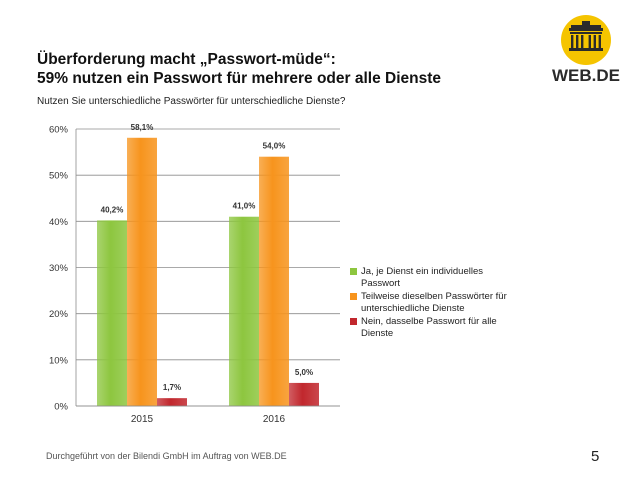 Image resolution: width=638 pixels, height=479 pixels. What do you see at coordinates (586, 75) in the screenshot?
I see `logo-text: WEB.DE` at bounding box center [586, 75].